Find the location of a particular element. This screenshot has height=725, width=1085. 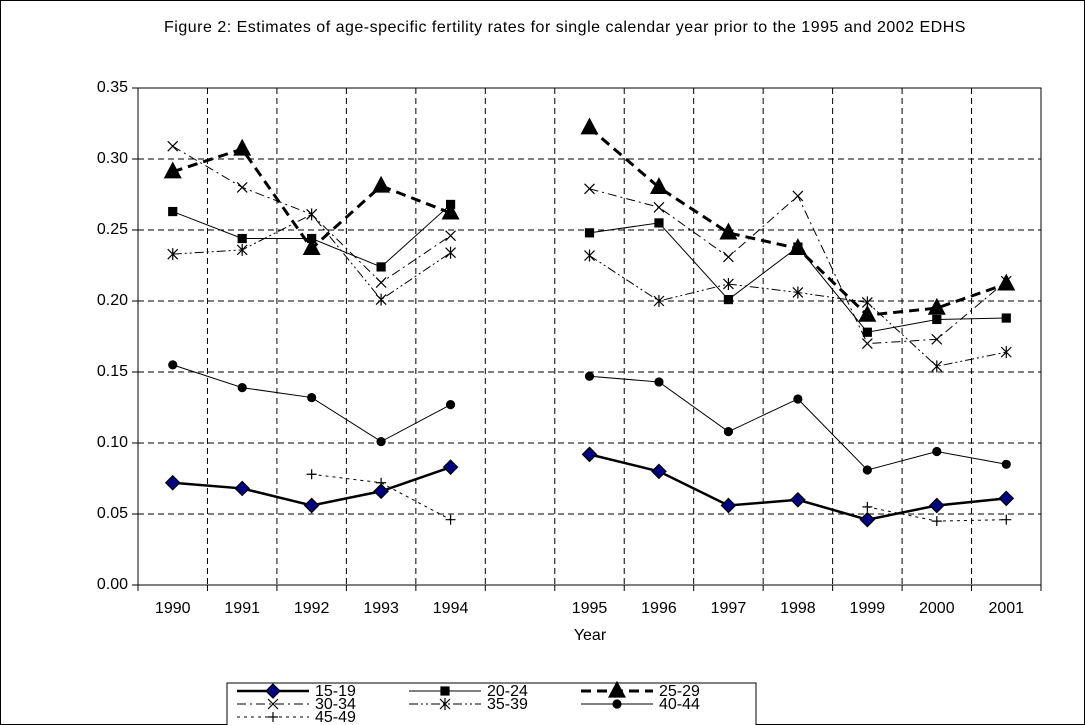

x-tick-label: 1993 is located at coordinates (381, 608).